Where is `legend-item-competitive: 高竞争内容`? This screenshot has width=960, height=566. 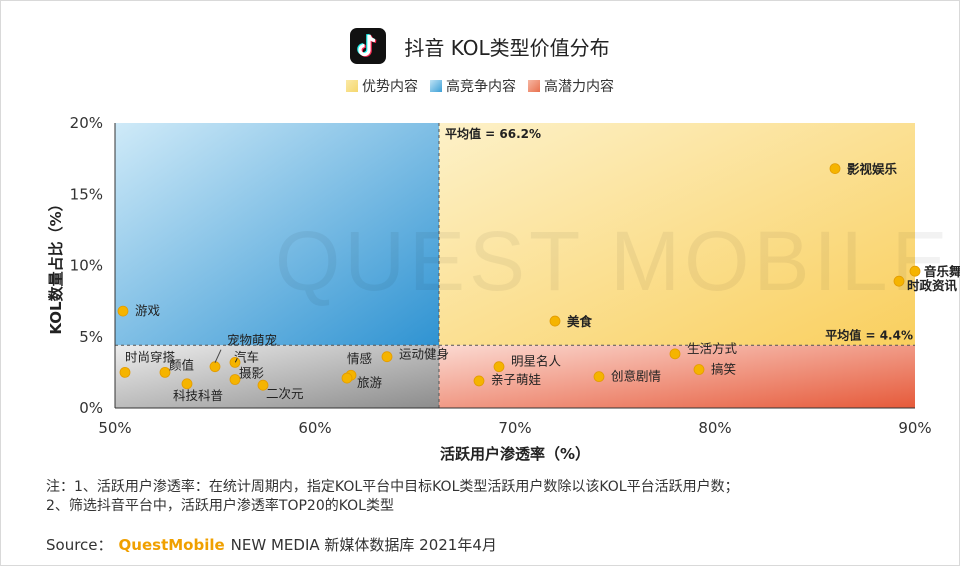
legend-item-competitive: 高竞争内容 is located at coordinates (473, 86).